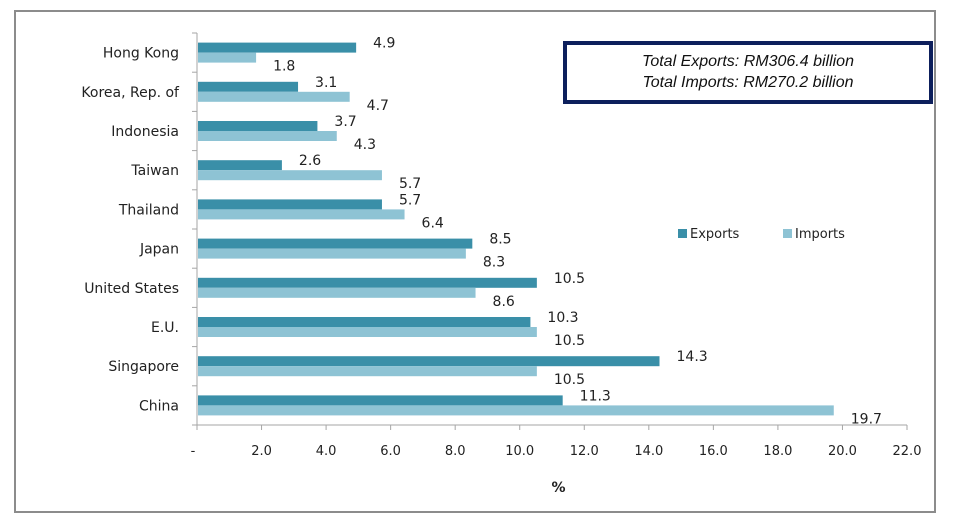 This screenshot has height=527, width=960. Describe the element at coordinates (494, 263) in the screenshot. I see `data-label-imports: 8.3` at that location.